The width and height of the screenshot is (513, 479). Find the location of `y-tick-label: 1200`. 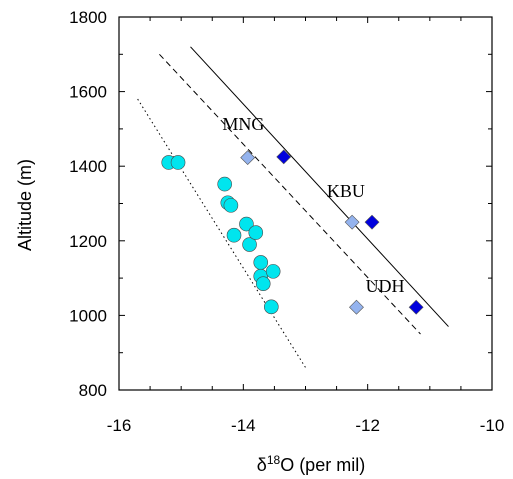

y-tick-label: 1200 is located at coordinates (88, 241).